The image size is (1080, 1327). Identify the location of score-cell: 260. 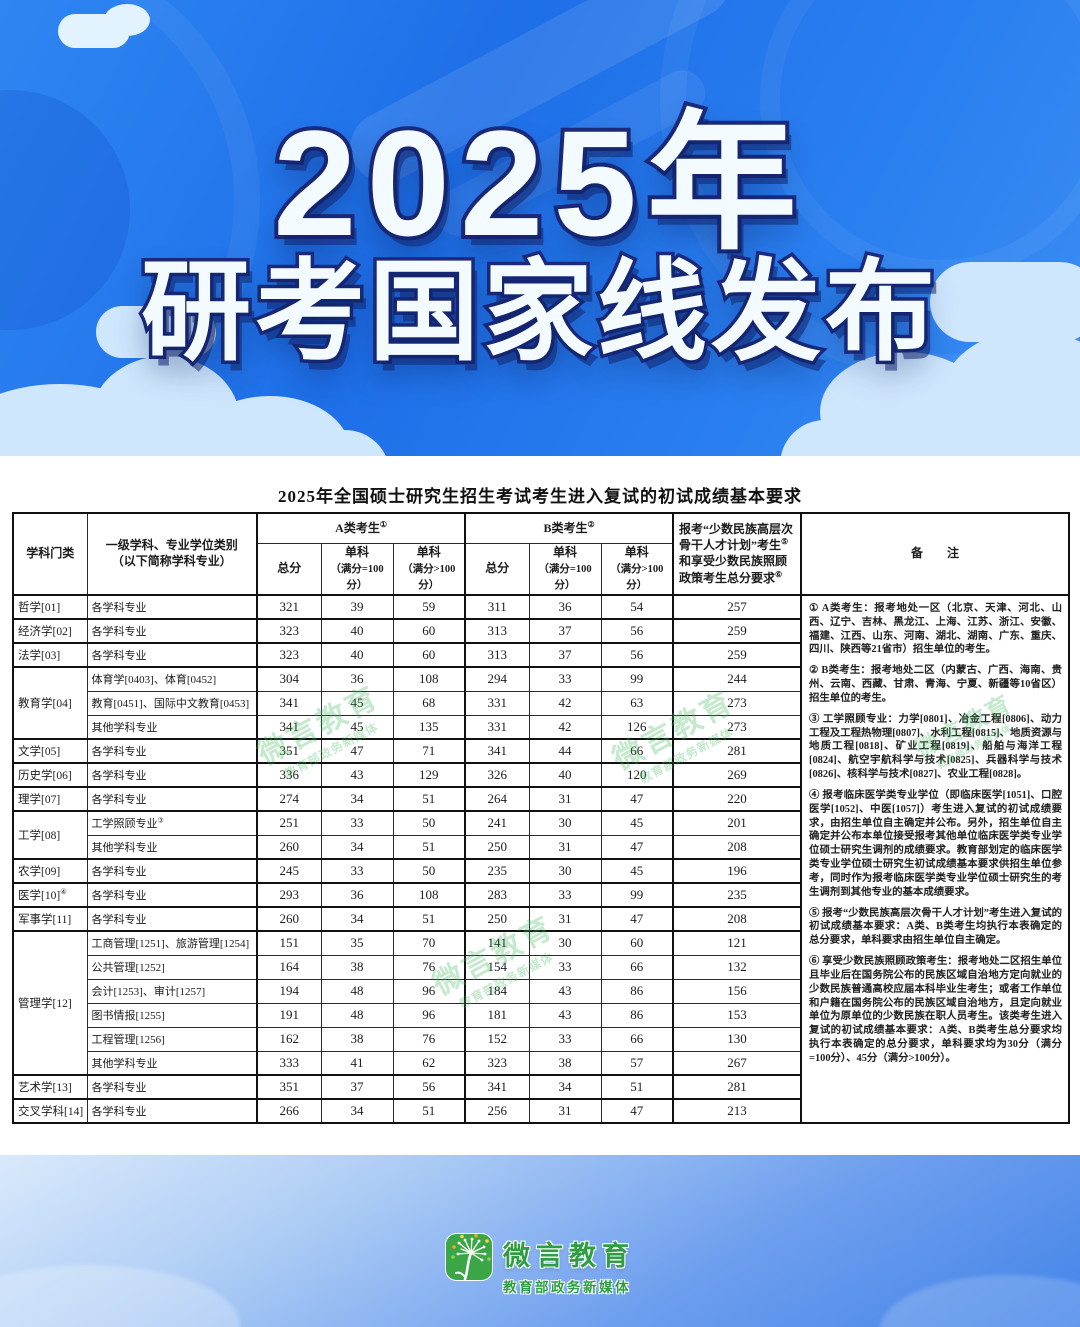
(289, 847).